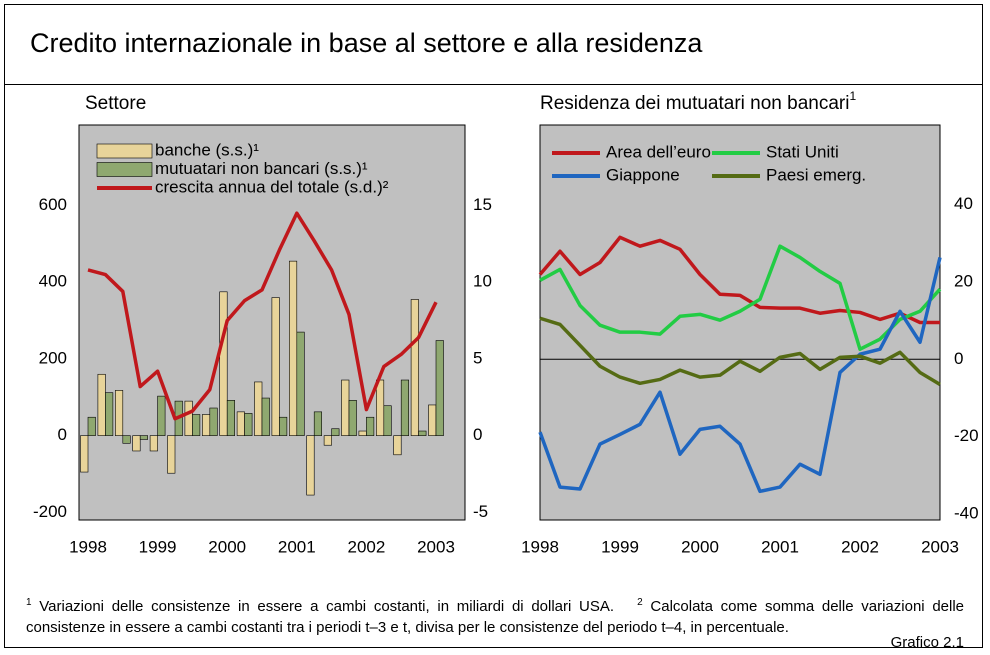 The height and width of the screenshot is (655, 990). What do you see at coordinates (963, 203) in the screenshot?
I see `y-tick-label: 40` at bounding box center [963, 203].